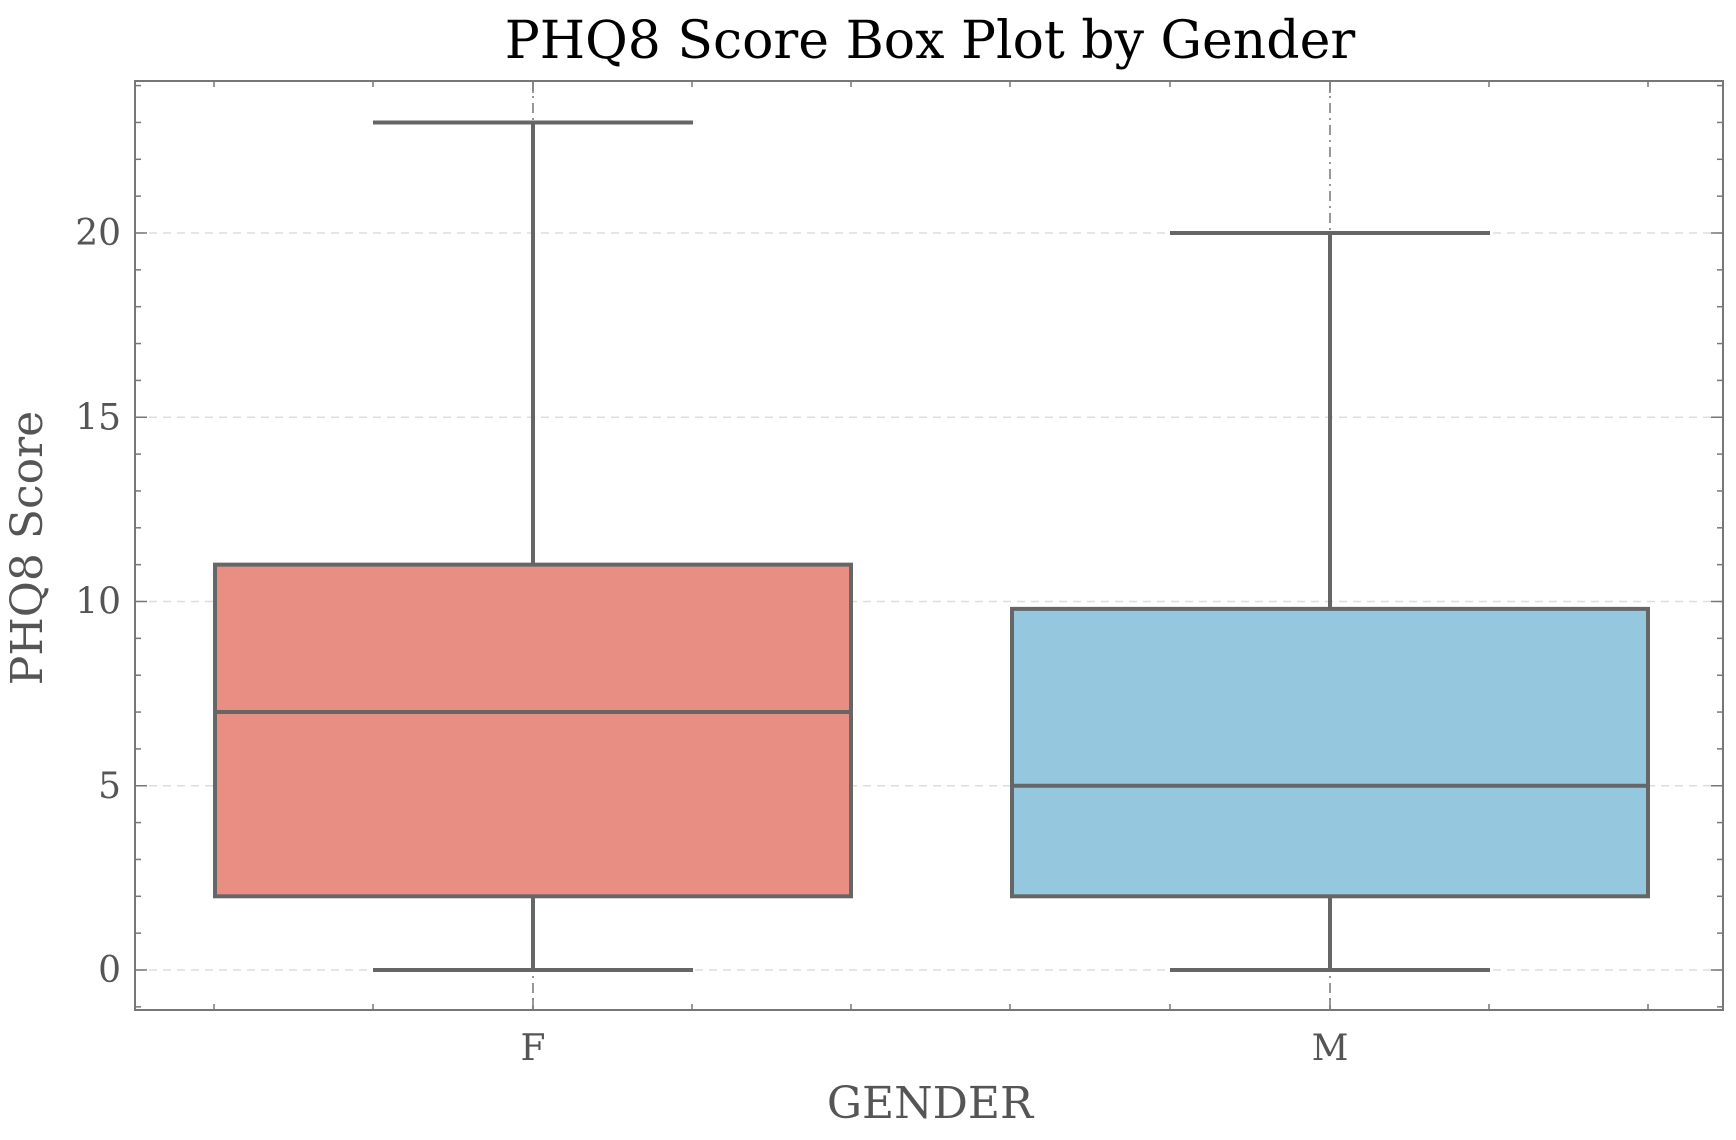 The height and width of the screenshot is (1140, 1736). What do you see at coordinates (109, 786) in the screenshot?
I see `y-tick-label: 5` at bounding box center [109, 786].